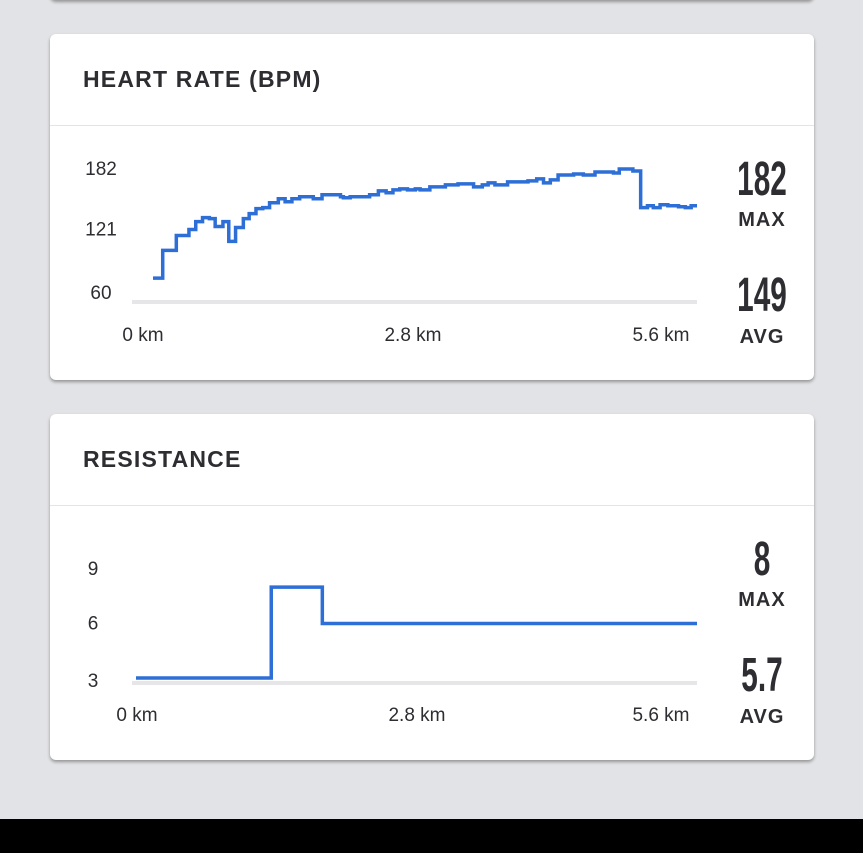  What do you see at coordinates (762, 559) in the screenshot?
I see `max-value: 8` at bounding box center [762, 559].